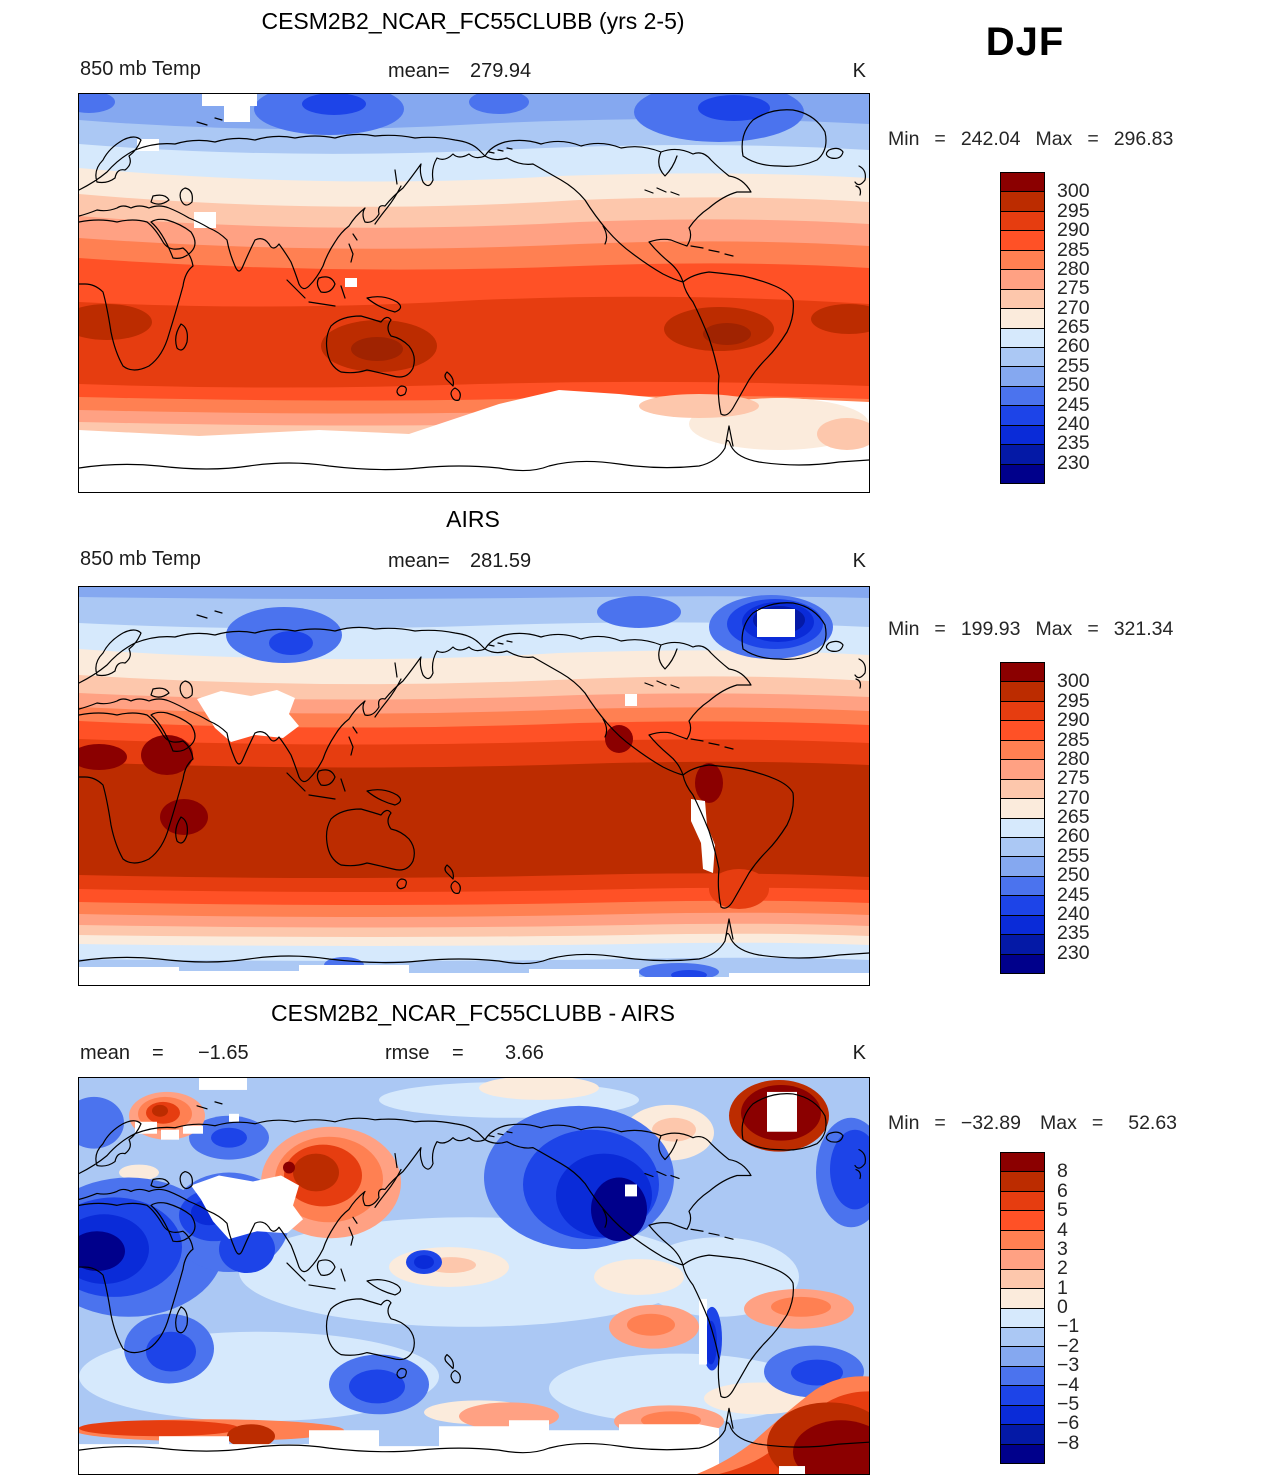  What do you see at coordinates (1062, 1210) in the screenshot?
I see `colorbar-tick-label: 5` at bounding box center [1062, 1210].